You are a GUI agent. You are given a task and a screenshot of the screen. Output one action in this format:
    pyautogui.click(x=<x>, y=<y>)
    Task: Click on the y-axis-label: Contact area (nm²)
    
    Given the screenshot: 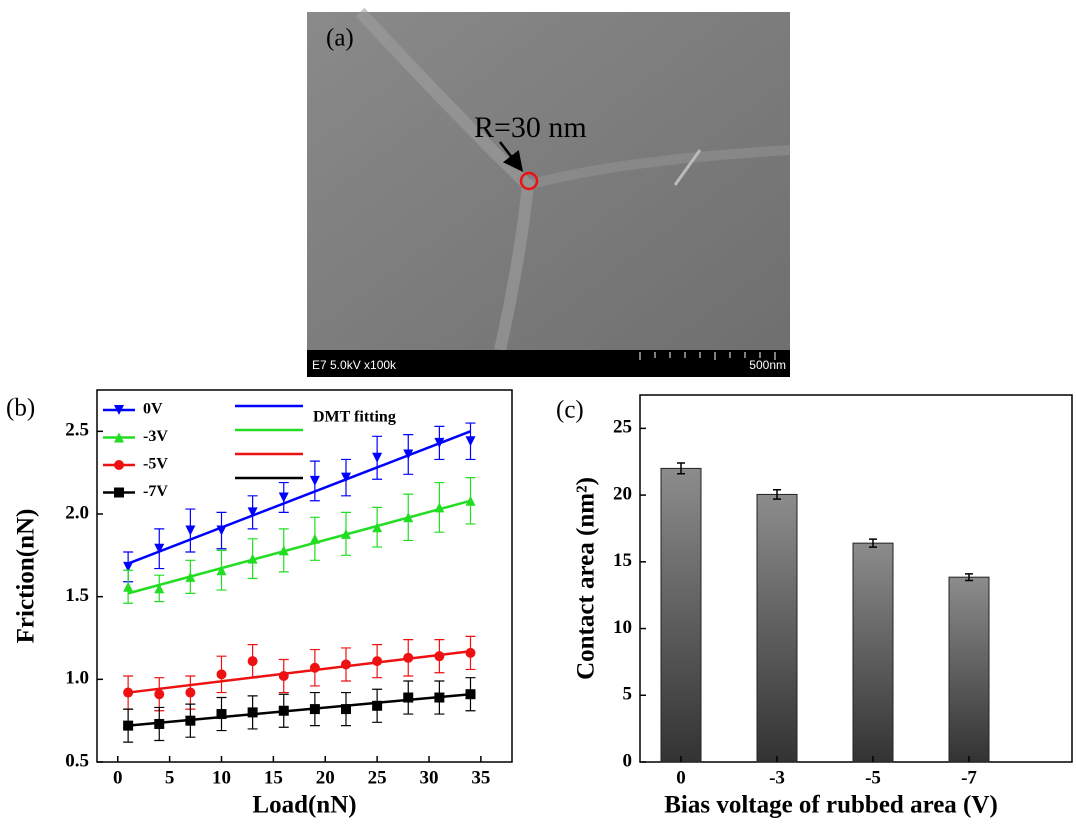 What is the action you would take?
    pyautogui.click(x=586, y=578)
    